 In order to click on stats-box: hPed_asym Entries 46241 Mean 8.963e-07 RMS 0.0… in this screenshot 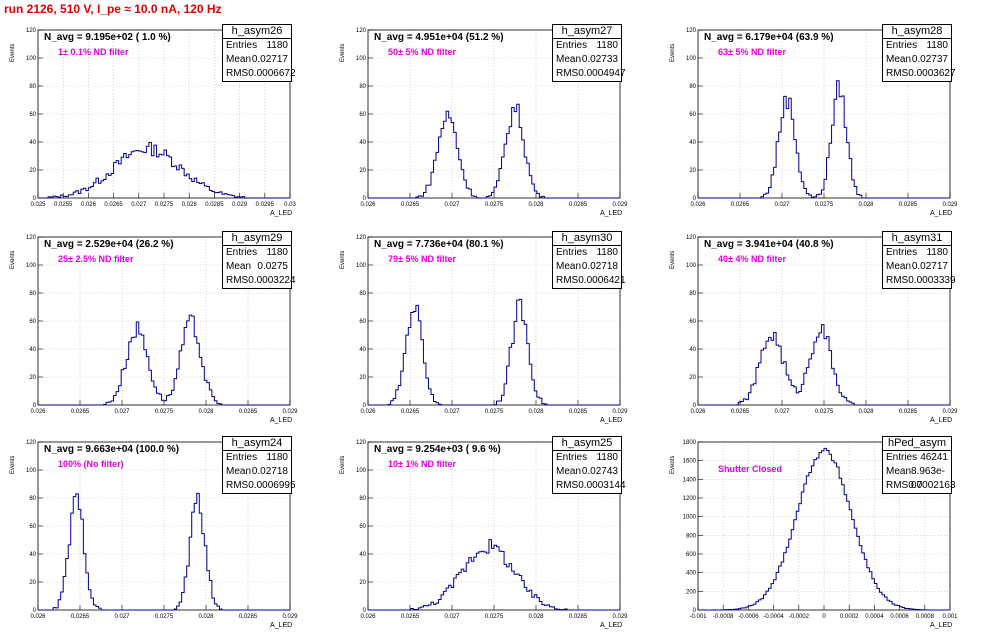, I will do `click(919, 465)`.